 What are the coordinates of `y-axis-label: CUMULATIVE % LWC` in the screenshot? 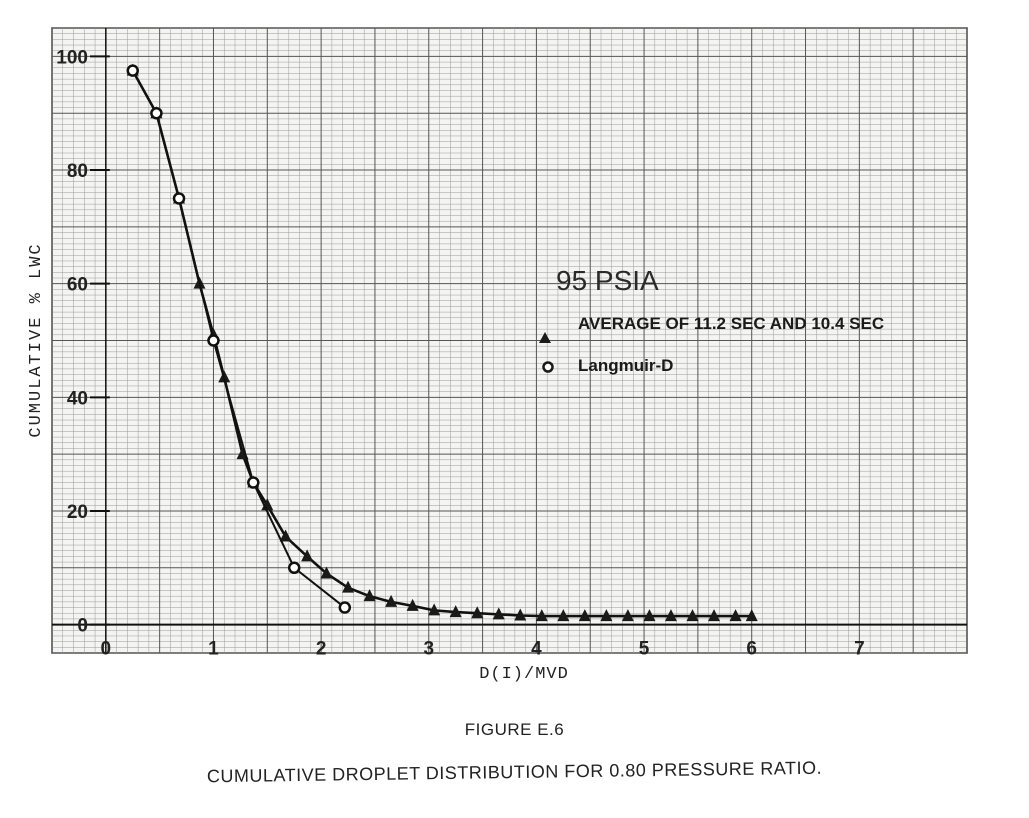 It's located at (36, 339).